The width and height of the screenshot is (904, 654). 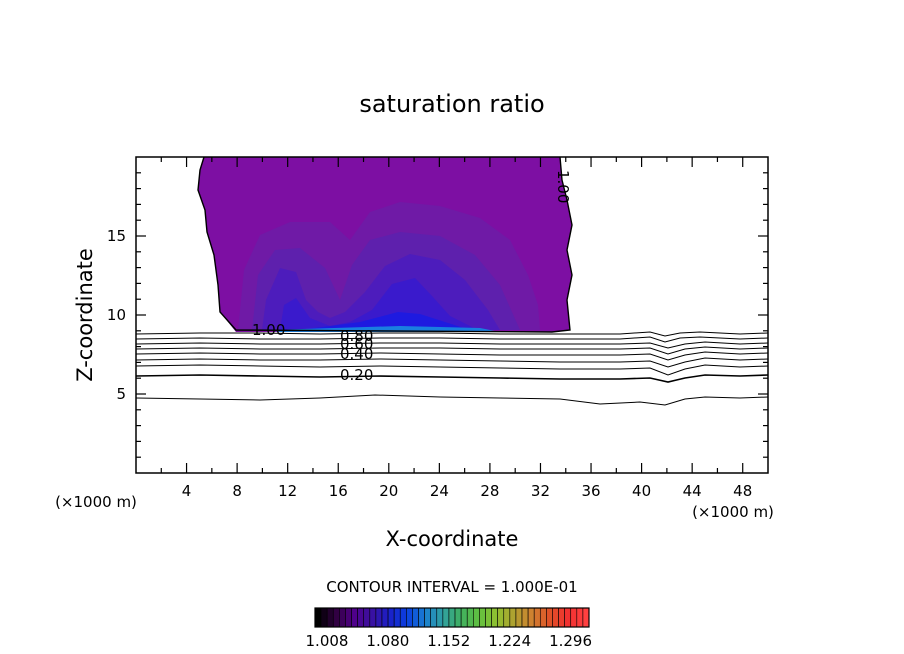 I want to click on x-unit-label-left: (×1000 m), so click(x=96, y=502).